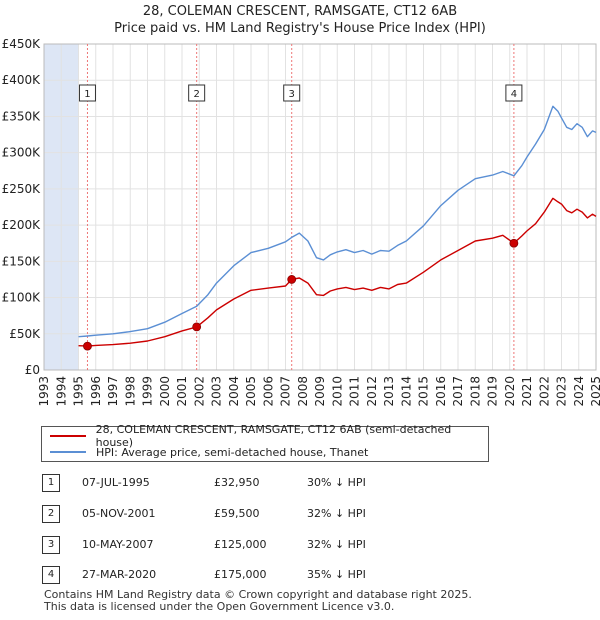  Describe the element at coordinates (51, 483) in the screenshot. I see `transaction-badge: 1` at that location.